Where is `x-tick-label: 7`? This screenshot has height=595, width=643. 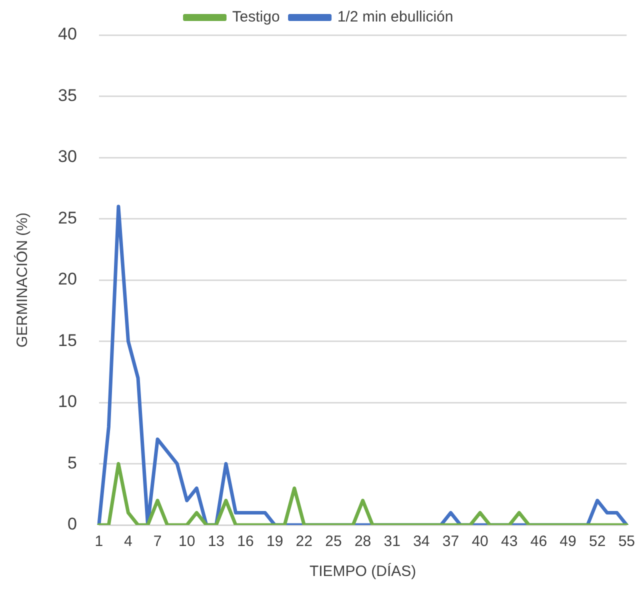
x-tick-label: 7 is located at coordinates (157, 541).